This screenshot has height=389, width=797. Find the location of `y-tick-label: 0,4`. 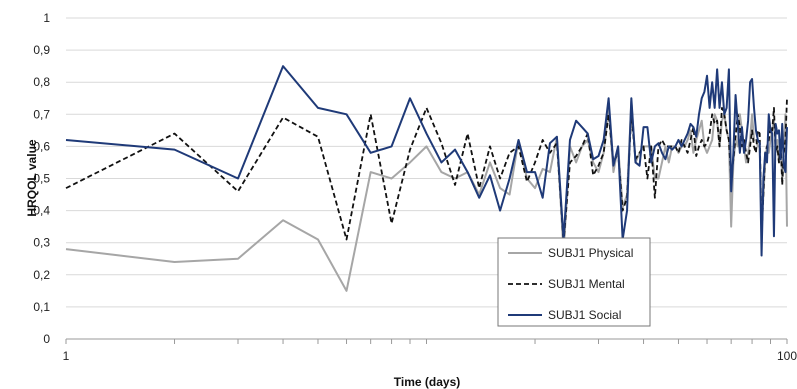

y-tick-label: 0,4 is located at coordinates (41, 211).